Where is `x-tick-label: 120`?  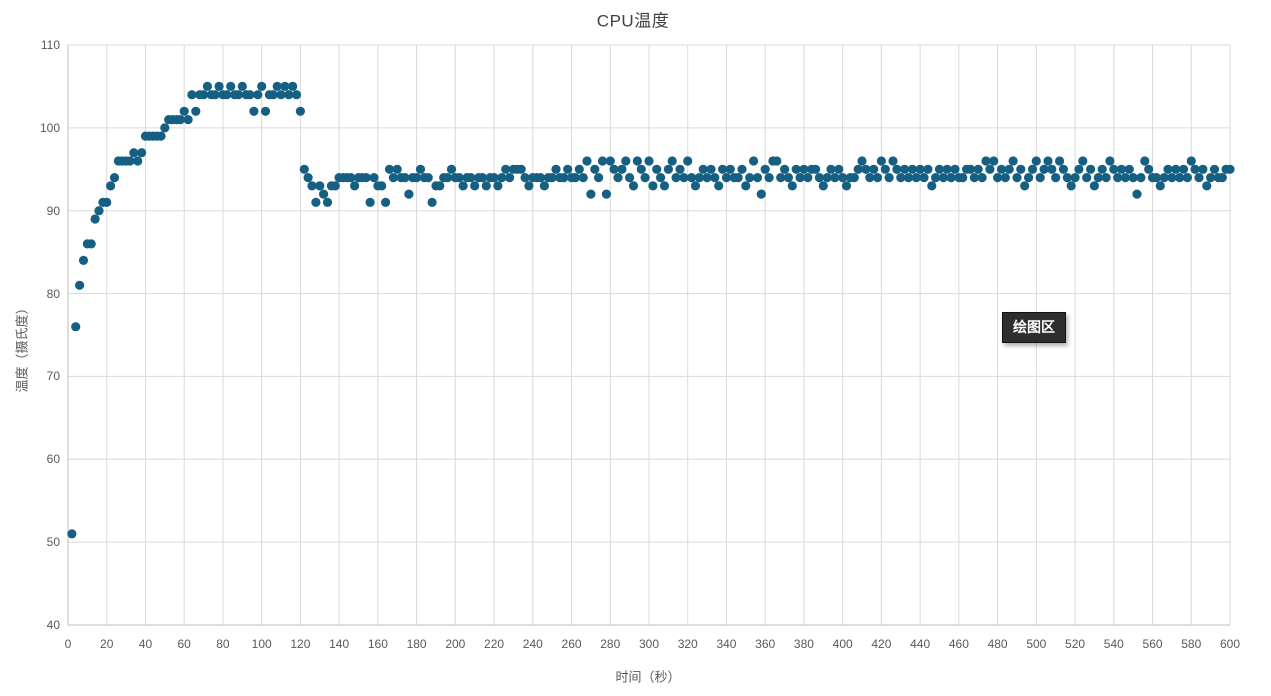 x-tick-label: 120 is located at coordinates (300, 644).